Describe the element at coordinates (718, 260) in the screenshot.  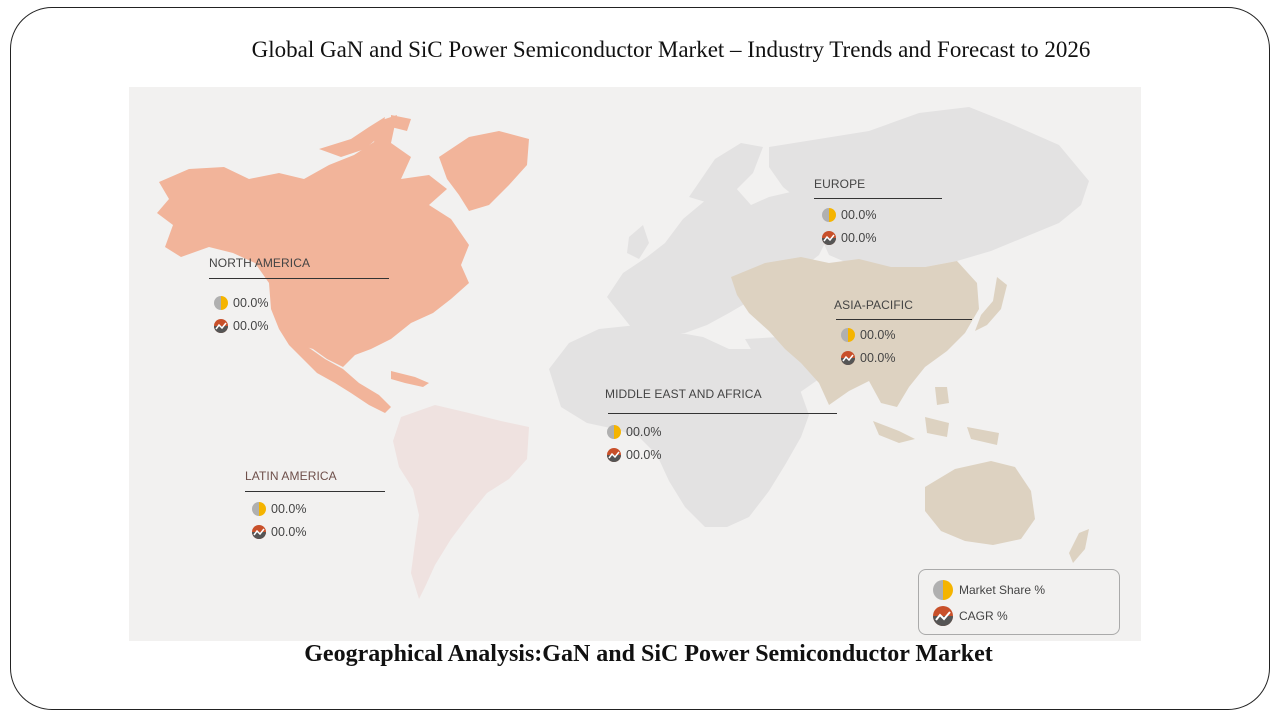
I see `europe-landmass` at that location.